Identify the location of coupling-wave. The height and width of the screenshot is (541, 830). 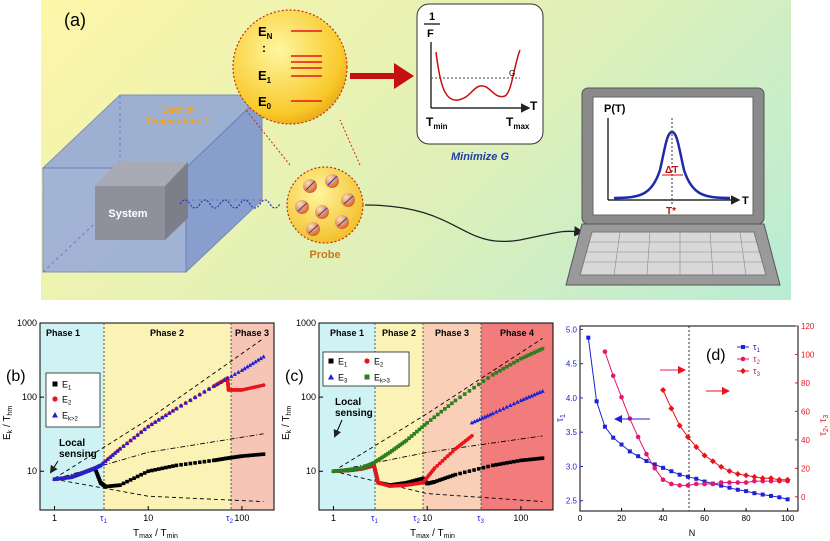
(230, 204).